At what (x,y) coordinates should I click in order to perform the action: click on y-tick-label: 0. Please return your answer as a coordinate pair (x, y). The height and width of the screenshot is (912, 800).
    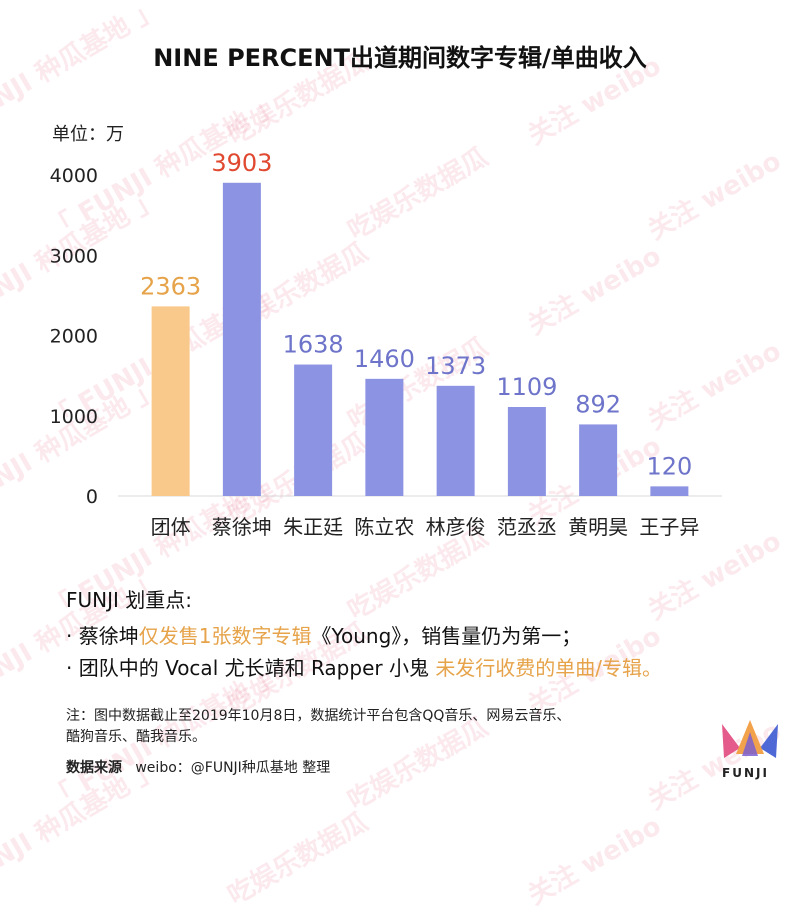
    Looking at the image, I should click on (92, 497).